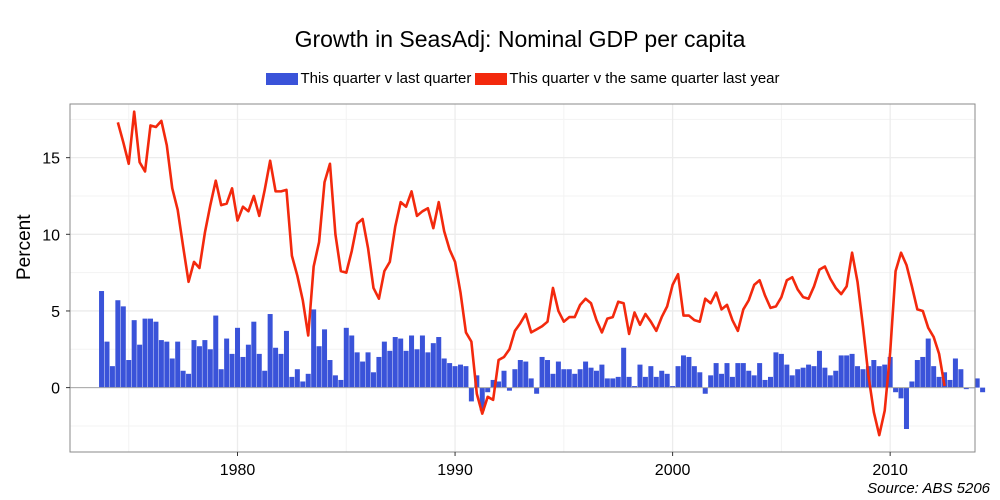 This screenshot has height=500, width=1000. Describe the element at coordinates (386, 78) in the screenshot. I see `legend-label-bar: This quarter v last quarter` at that location.